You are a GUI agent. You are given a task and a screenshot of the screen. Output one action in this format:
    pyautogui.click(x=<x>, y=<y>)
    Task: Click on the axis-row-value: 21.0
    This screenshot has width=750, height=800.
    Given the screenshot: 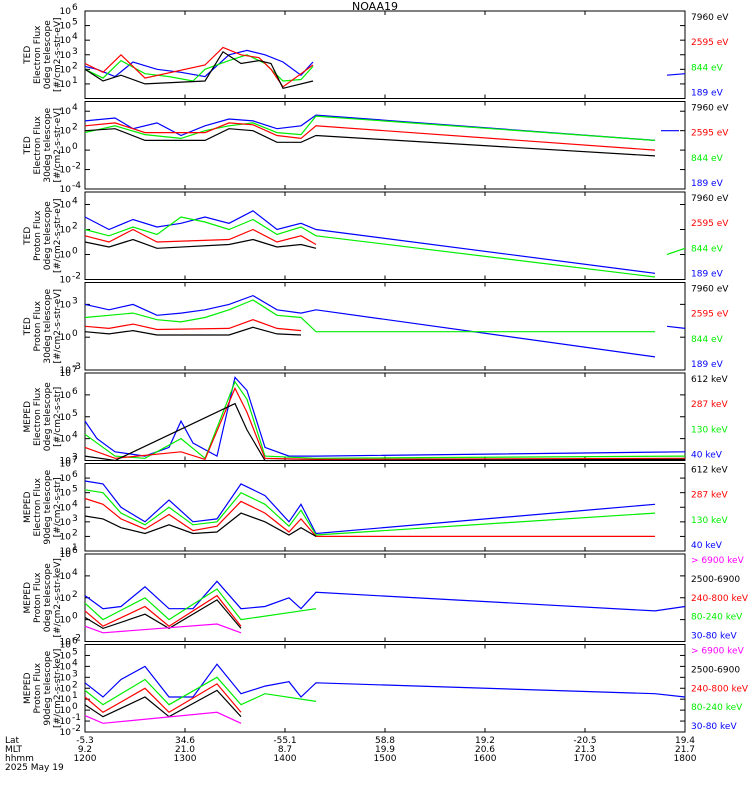 What is the action you would take?
    pyautogui.click(x=185, y=750)
    